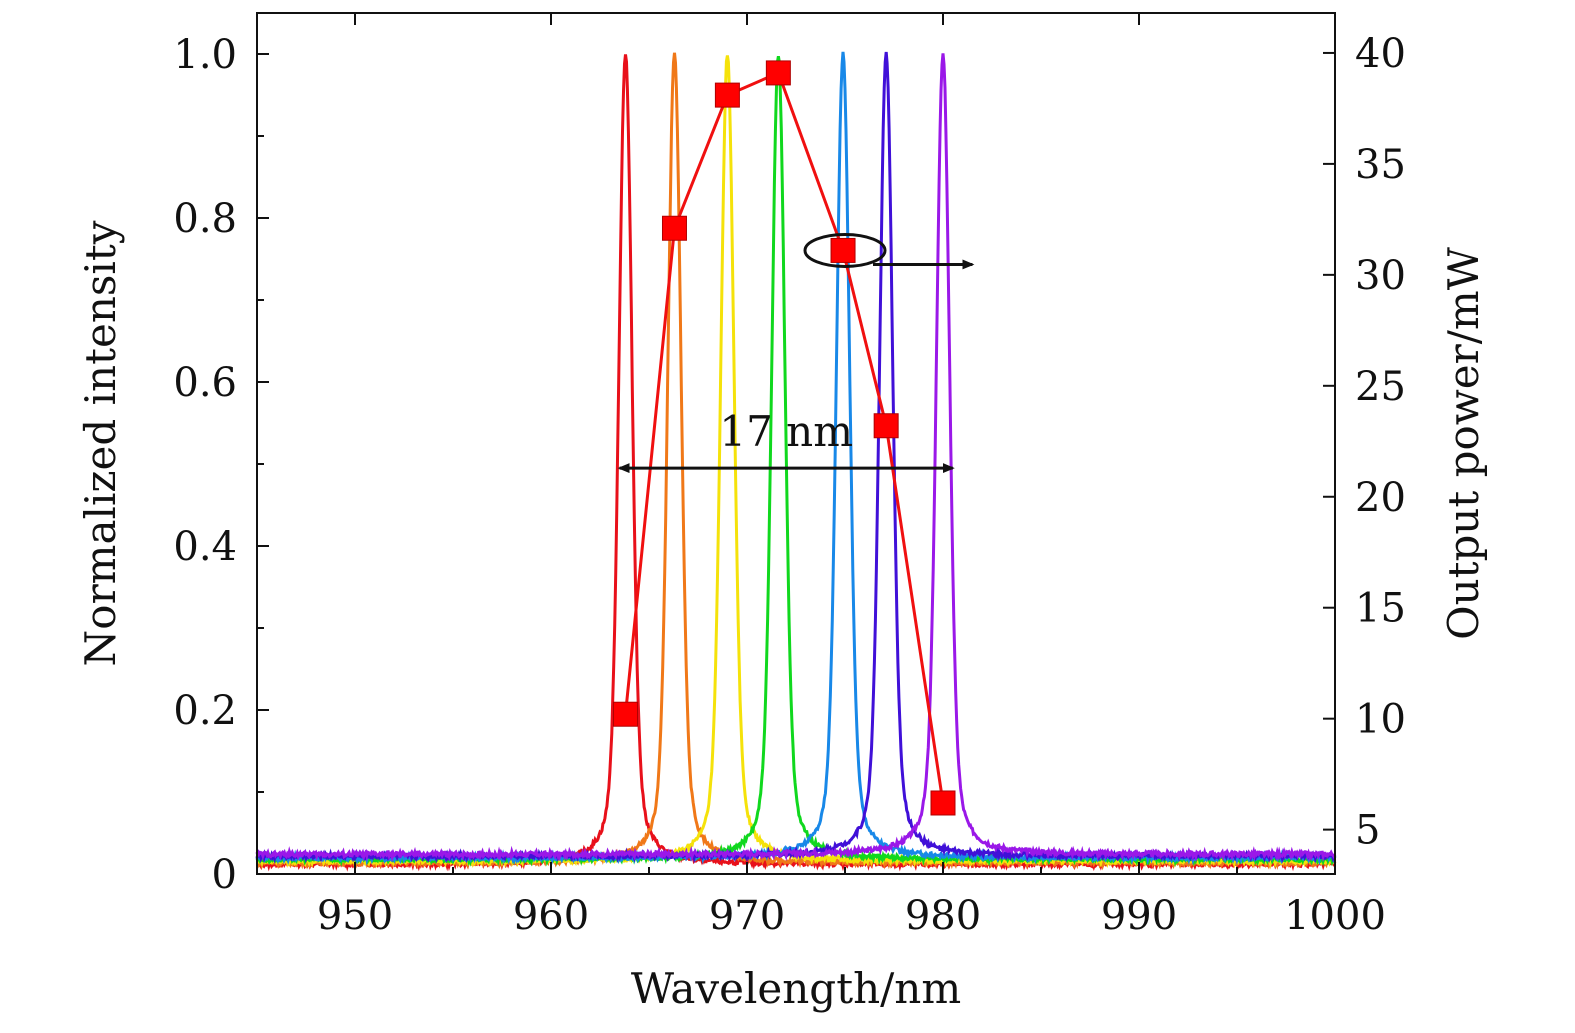 Image resolution: width=1575 pixels, height=1033 pixels. I want to click on axis-indicator-ellipse, so click(845, 250).